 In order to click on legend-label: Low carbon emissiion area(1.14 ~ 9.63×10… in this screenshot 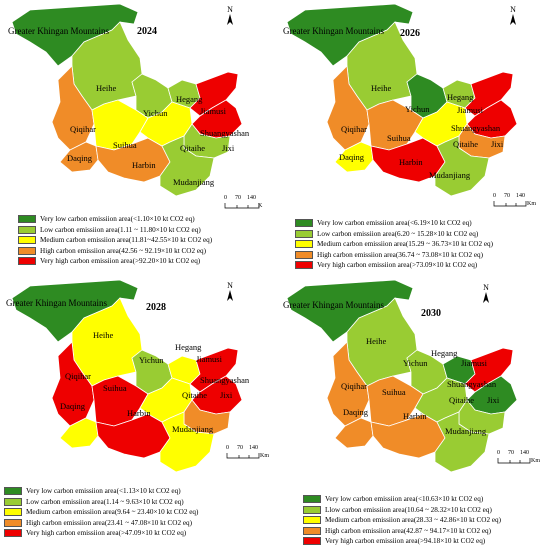, I will do `click(105, 501)`.